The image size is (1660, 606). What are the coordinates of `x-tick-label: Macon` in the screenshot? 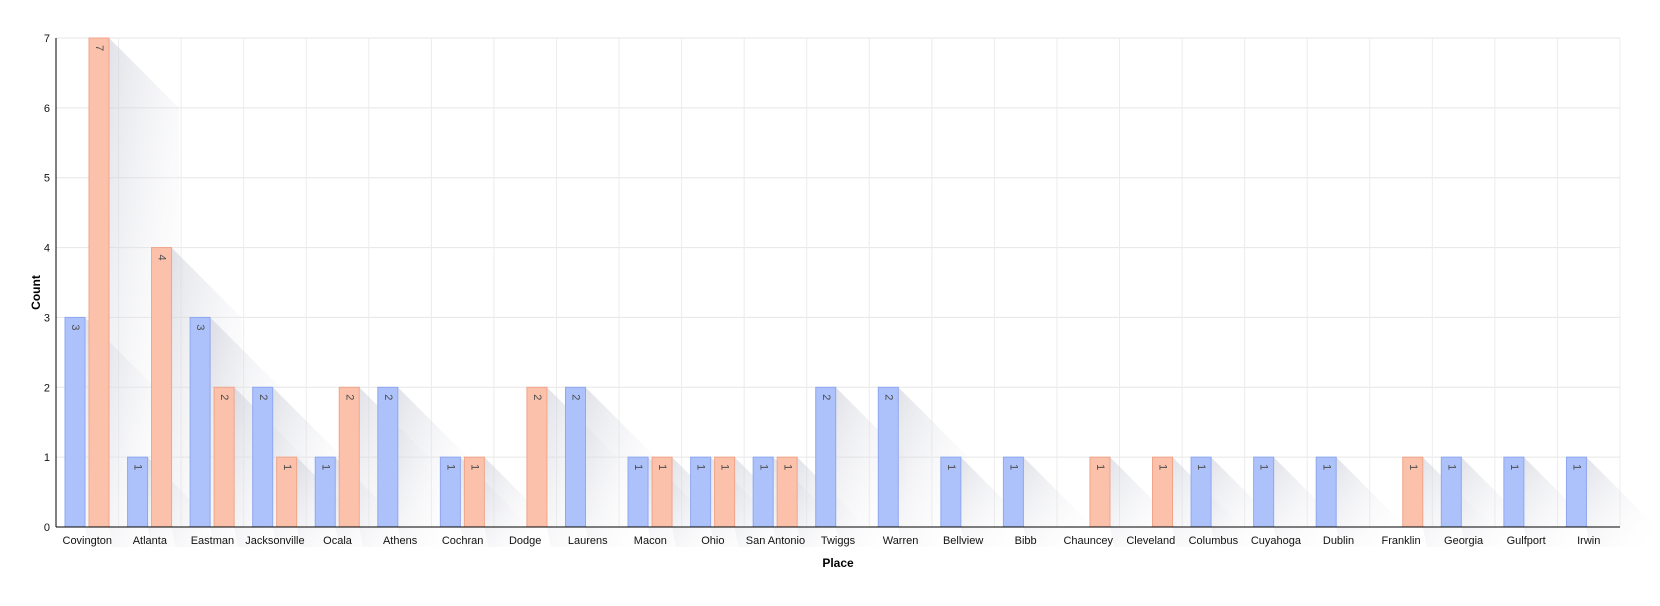 It's located at (650, 541).